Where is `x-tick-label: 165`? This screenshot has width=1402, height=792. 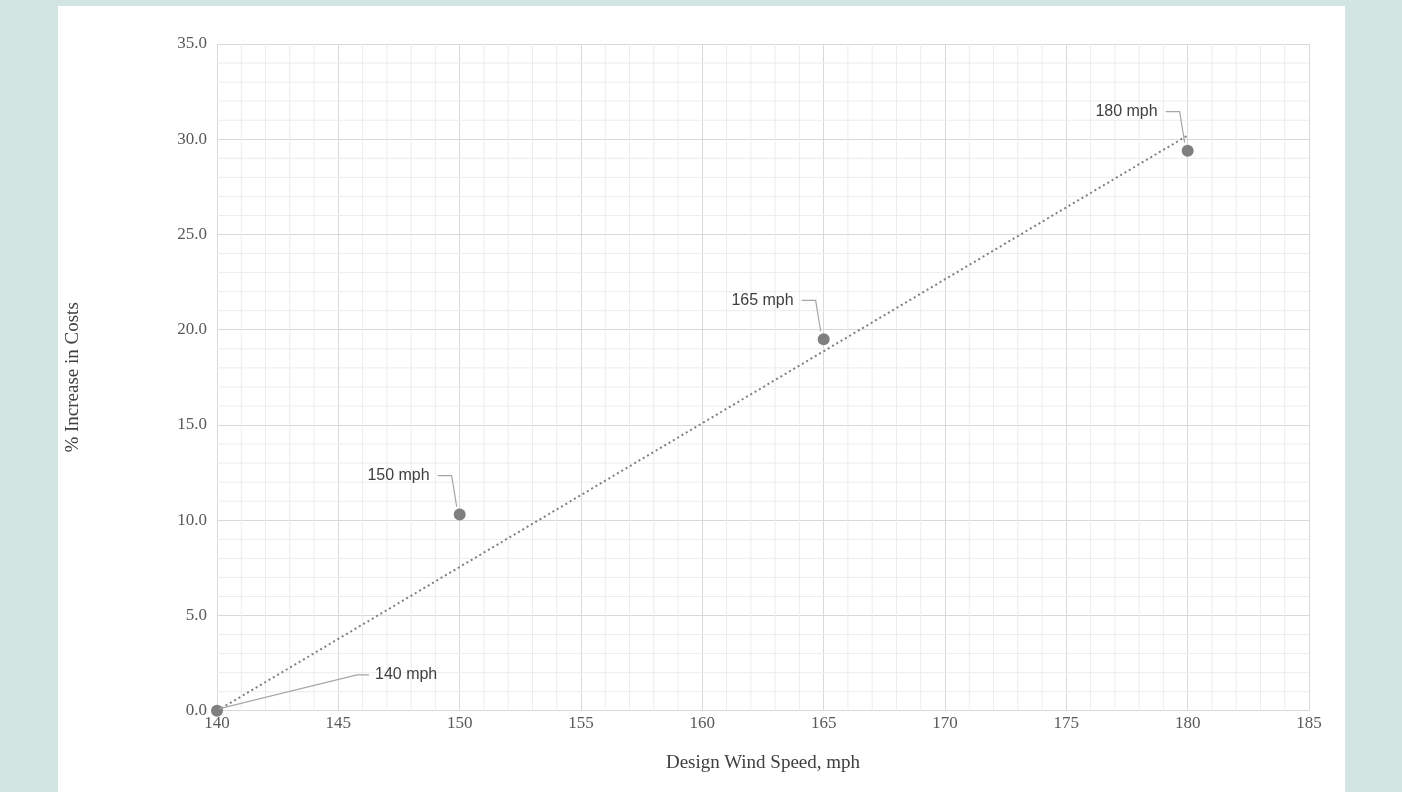
x-tick-label: 165 is located at coordinates (823, 723).